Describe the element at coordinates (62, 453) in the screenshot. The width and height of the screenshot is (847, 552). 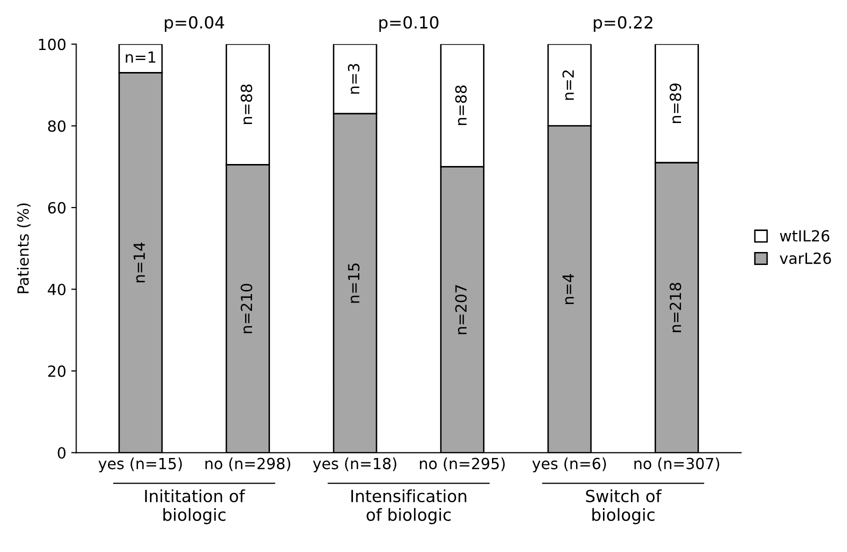
I see `y-tick-label: 0` at that location.